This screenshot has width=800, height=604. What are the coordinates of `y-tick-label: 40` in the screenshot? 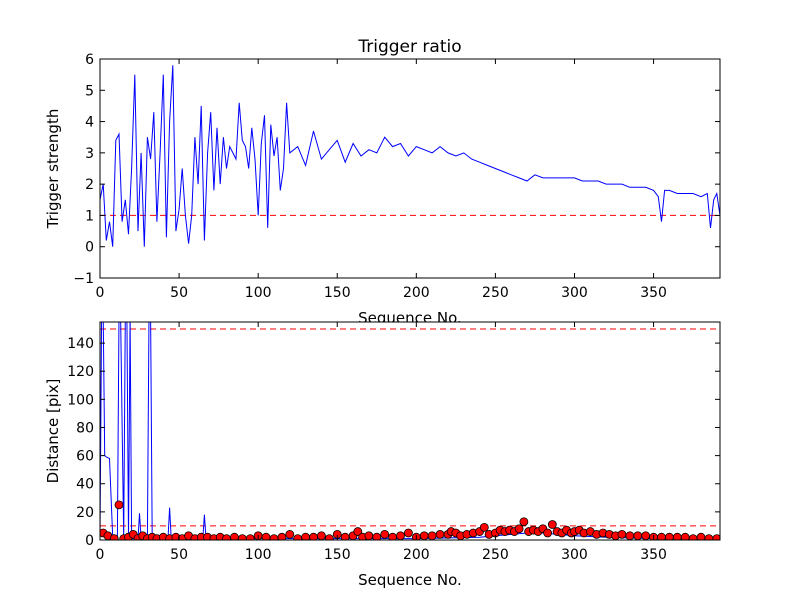 It's located at (85, 485).